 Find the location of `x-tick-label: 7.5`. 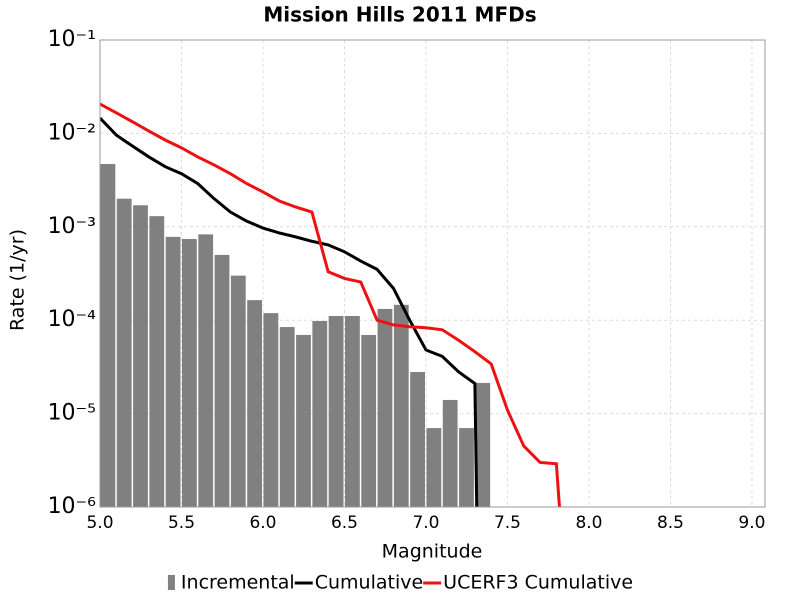

x-tick-label: 7.5 is located at coordinates (507, 523).